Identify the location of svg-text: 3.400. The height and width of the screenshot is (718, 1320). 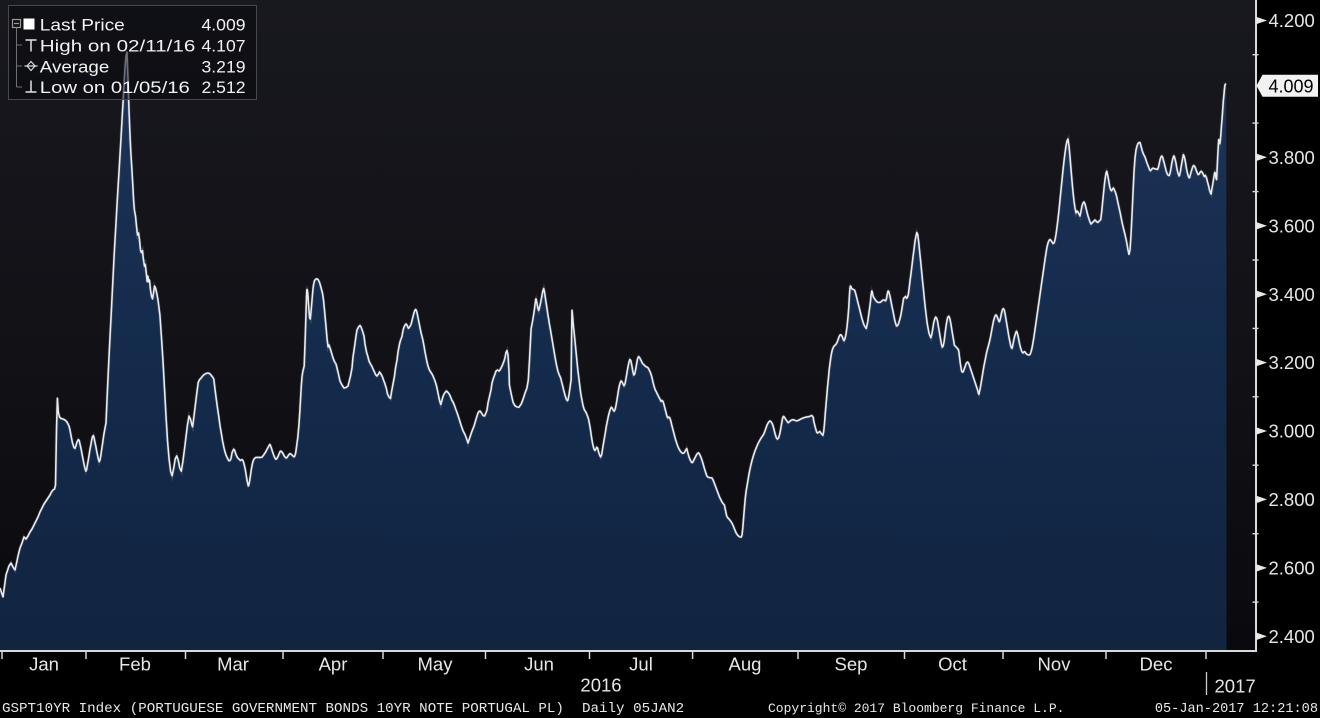
(1292, 294).